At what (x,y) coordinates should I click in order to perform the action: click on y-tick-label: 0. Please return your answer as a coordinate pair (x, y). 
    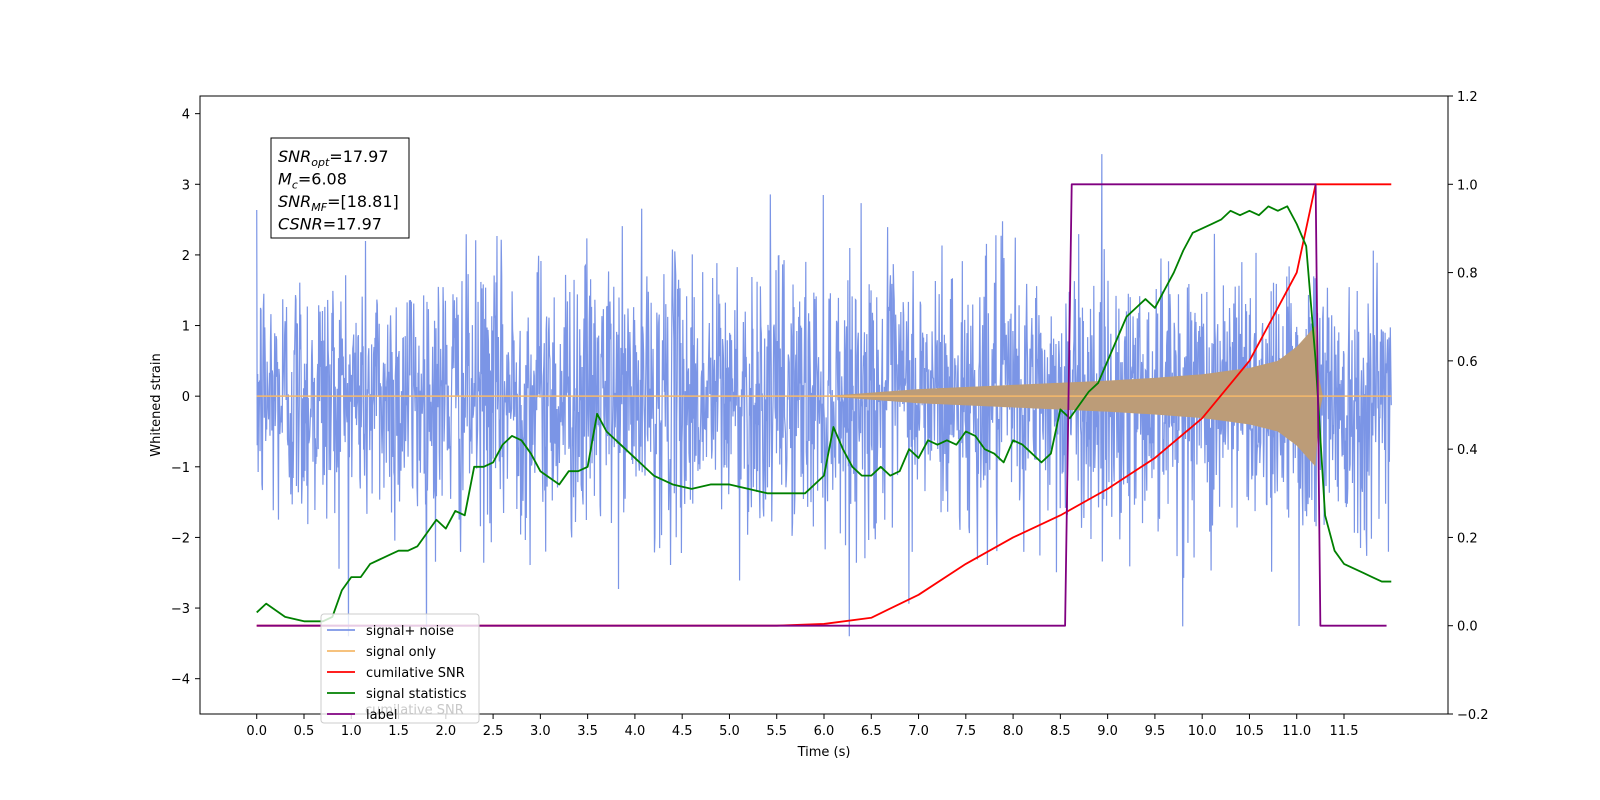
    Looking at the image, I should click on (186, 397).